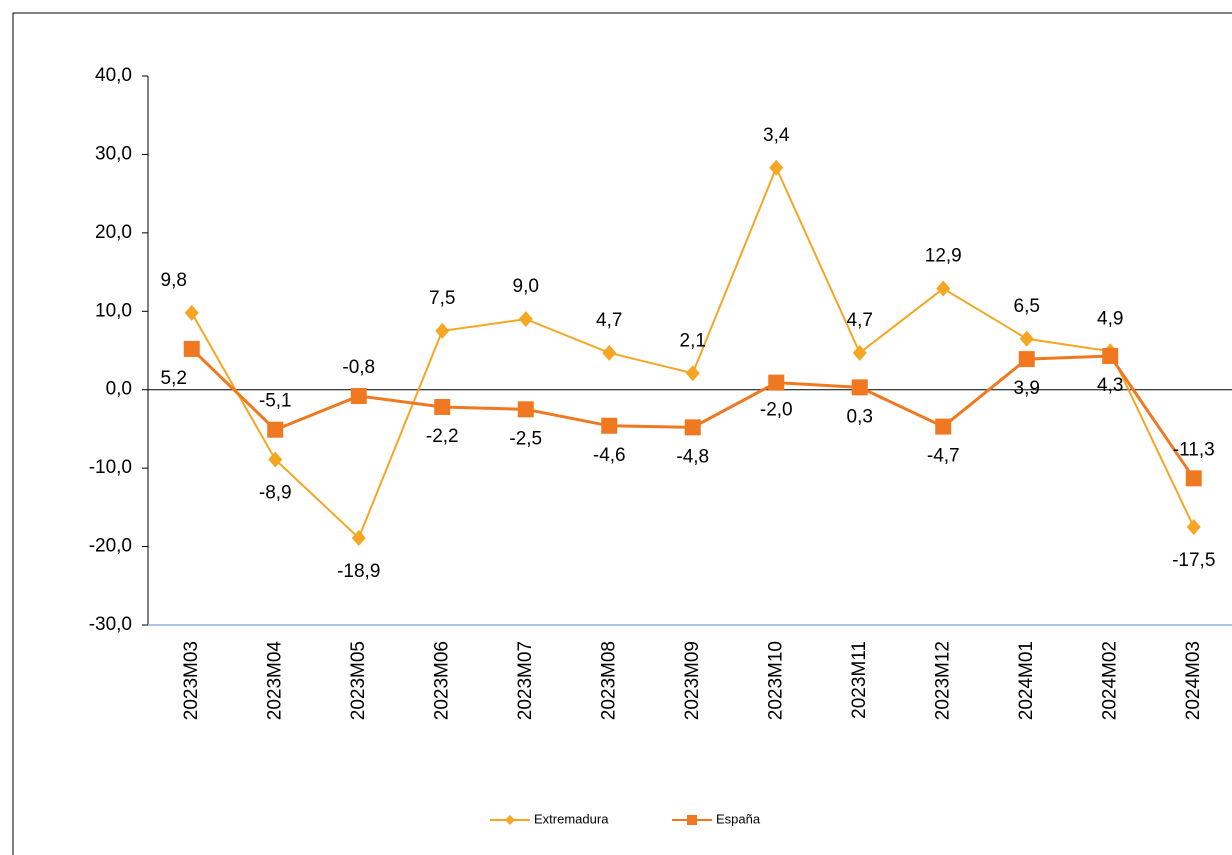  Describe the element at coordinates (275, 401) in the screenshot. I see `data-label: -5,1` at that location.